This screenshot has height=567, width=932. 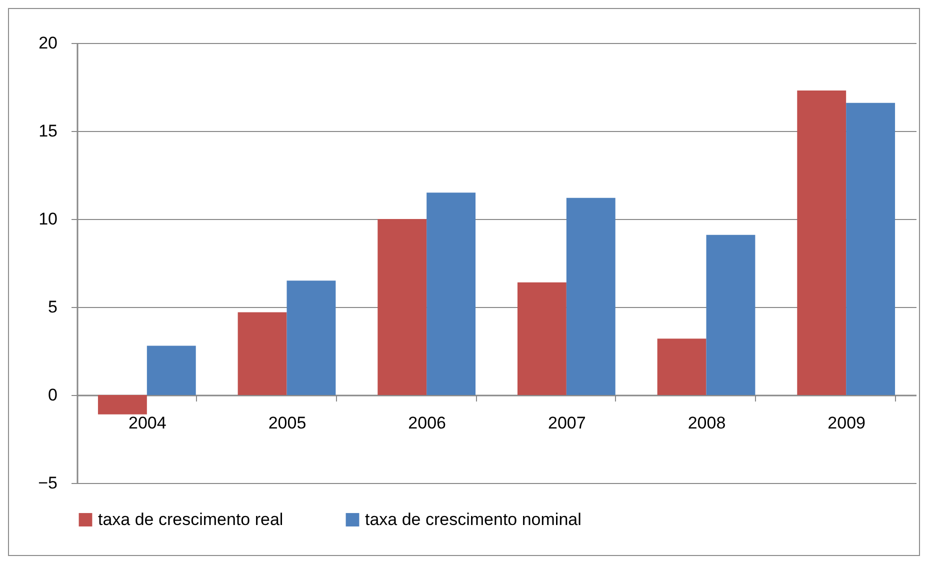 I want to click on x-tick-label: 2009, so click(x=847, y=423).